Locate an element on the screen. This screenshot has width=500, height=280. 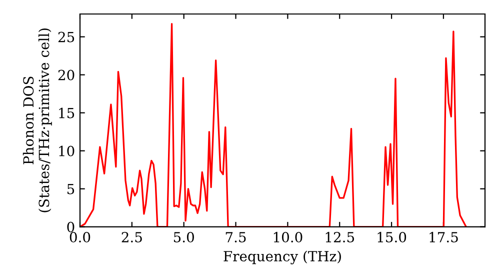
y-tick-label: 25 is located at coordinates (66, 37).